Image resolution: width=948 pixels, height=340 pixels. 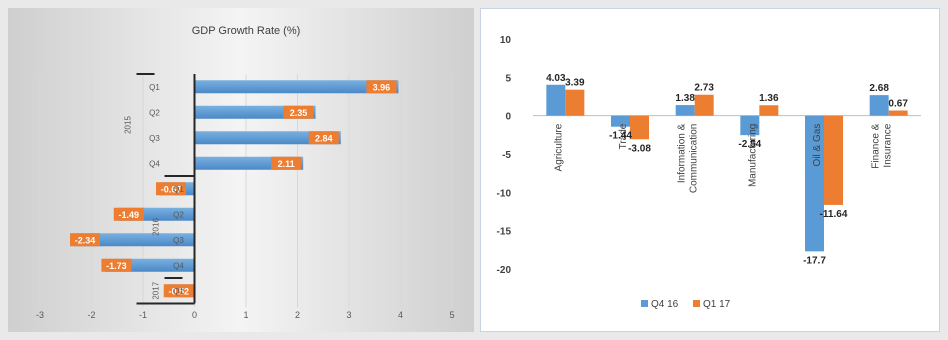 What do you see at coordinates (156, 290) in the screenshot?
I see `group-label: 2017` at bounding box center [156, 290].